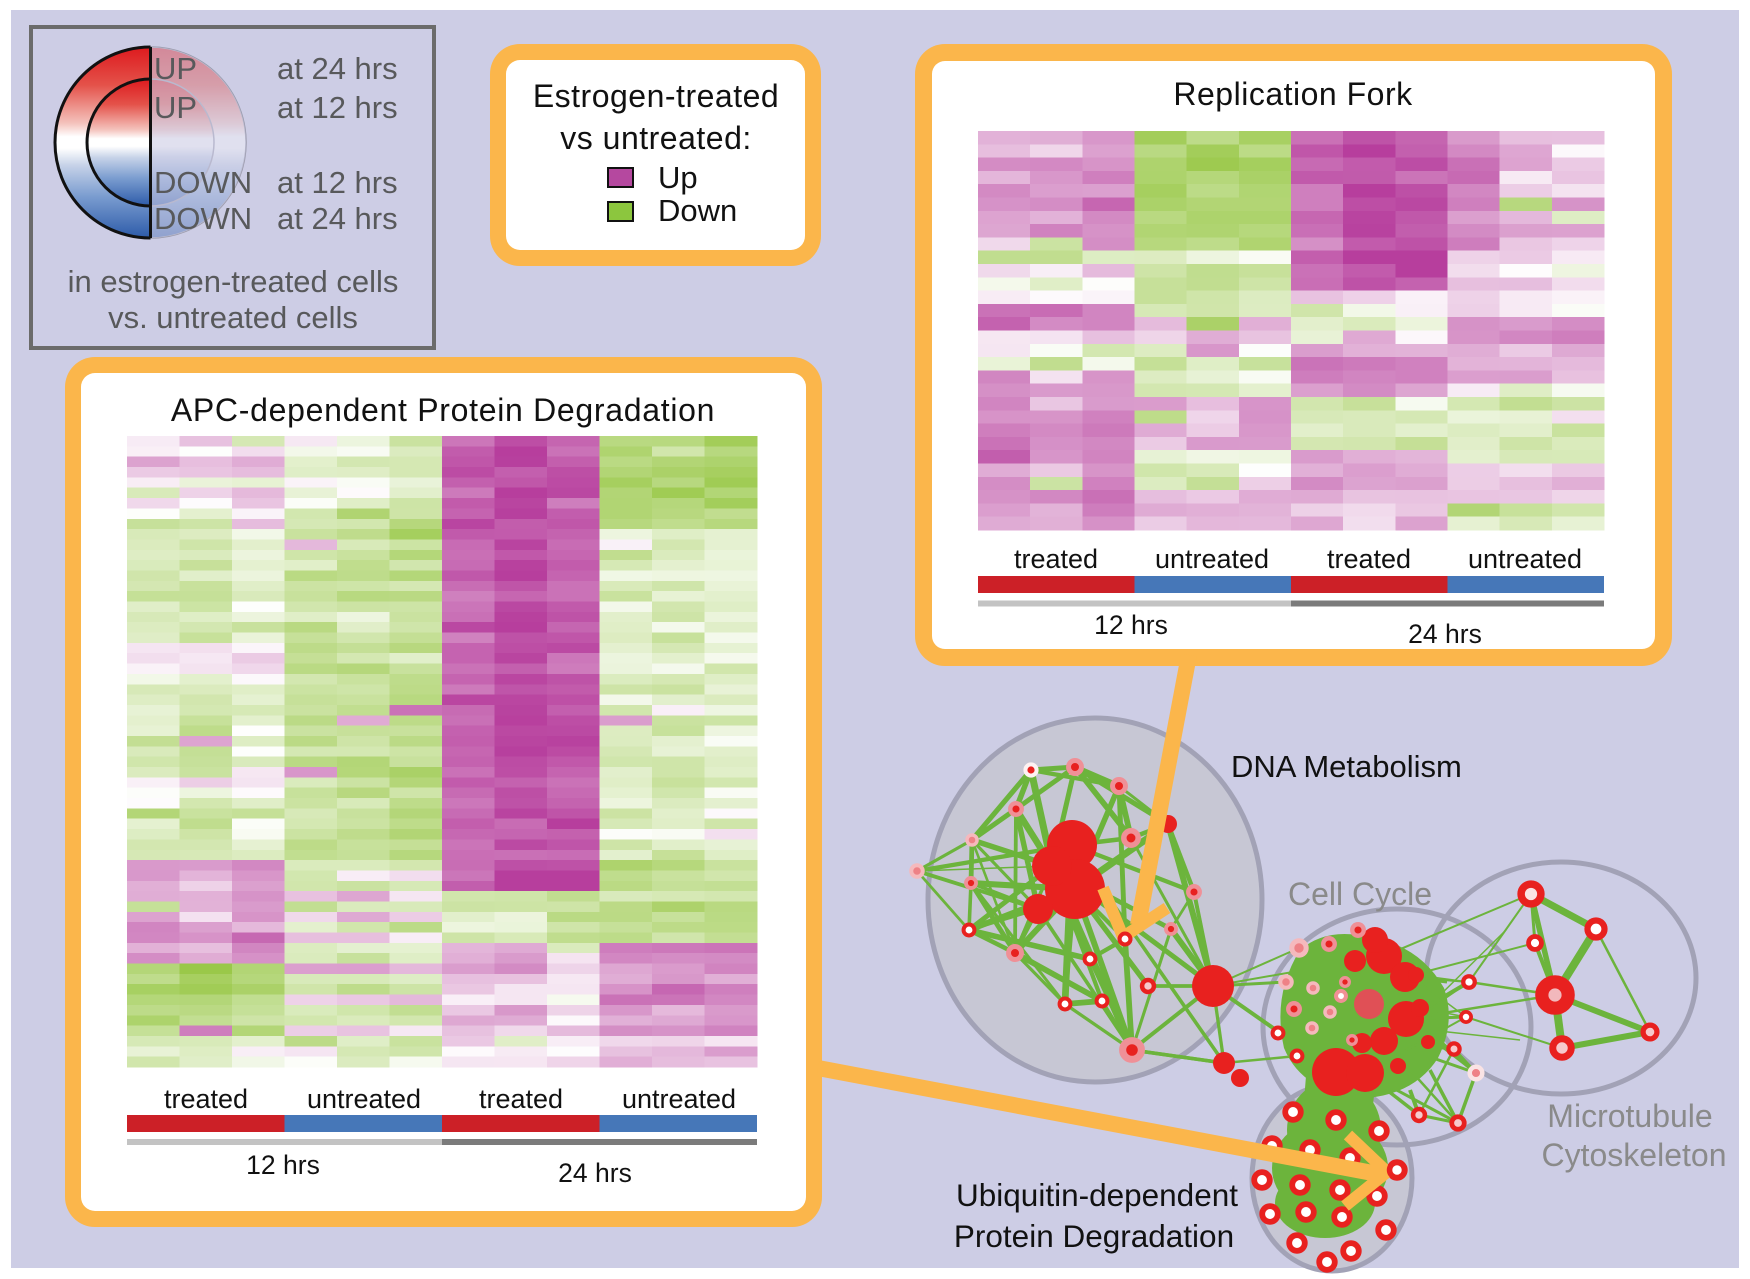 The height and width of the screenshot is (1279, 1750). What do you see at coordinates (656, 96) in the screenshot?
I see `svg-text: Estrogen-treated` at bounding box center [656, 96].